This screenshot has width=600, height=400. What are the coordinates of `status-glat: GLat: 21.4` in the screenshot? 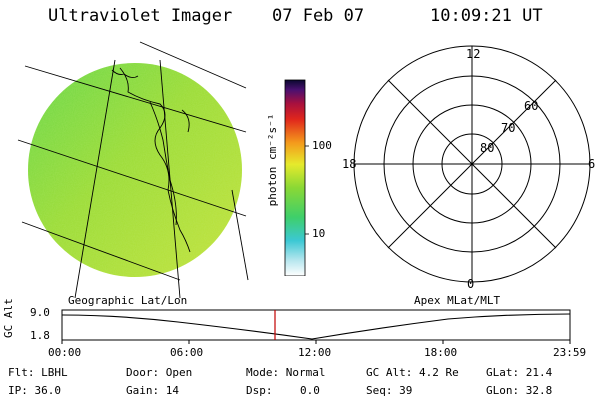 It's located at (519, 372).